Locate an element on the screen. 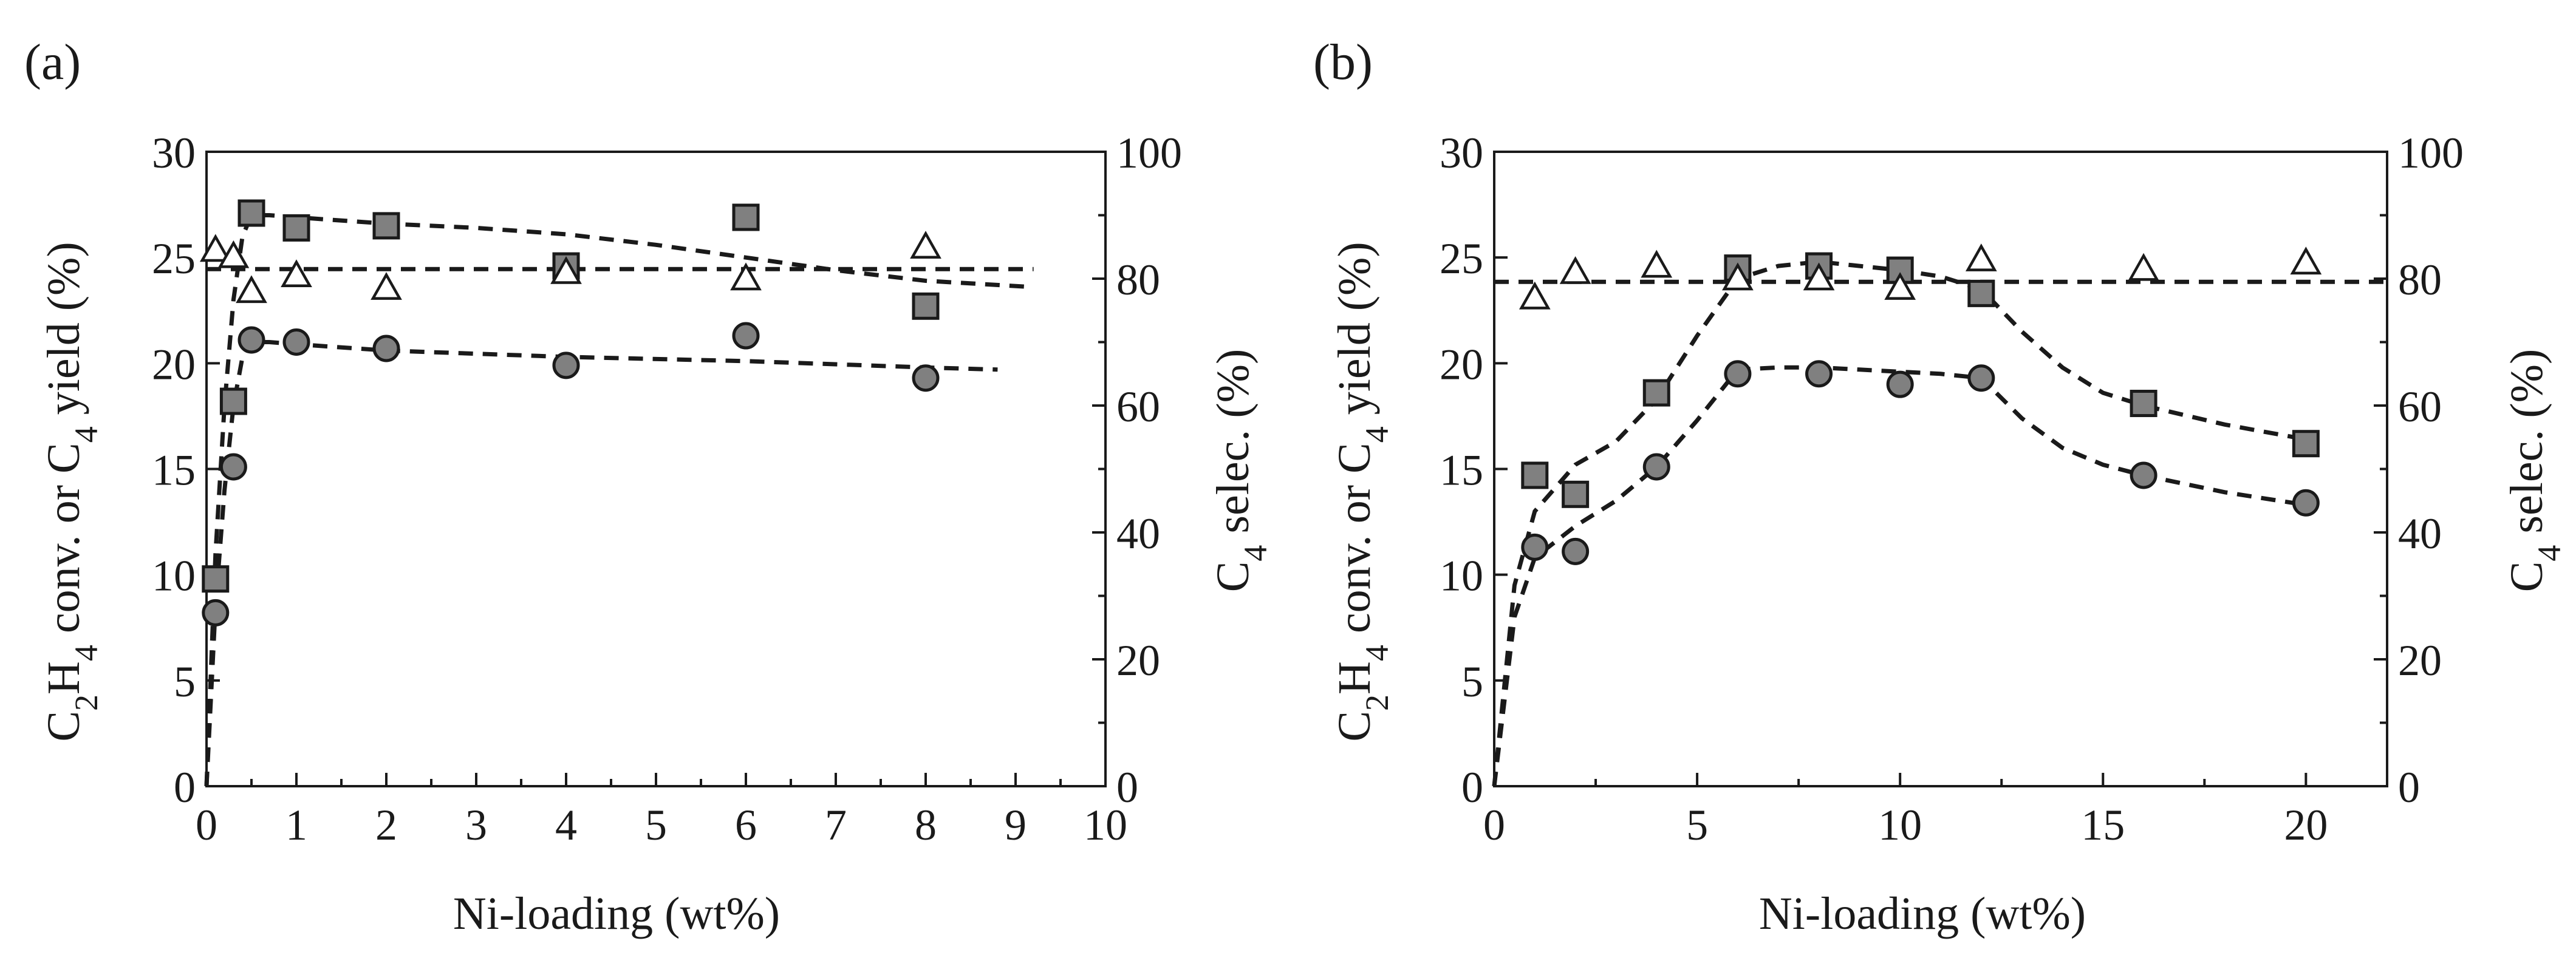 The height and width of the screenshot is (958, 2576). x-tick-label-b: 0 is located at coordinates (1494, 825).